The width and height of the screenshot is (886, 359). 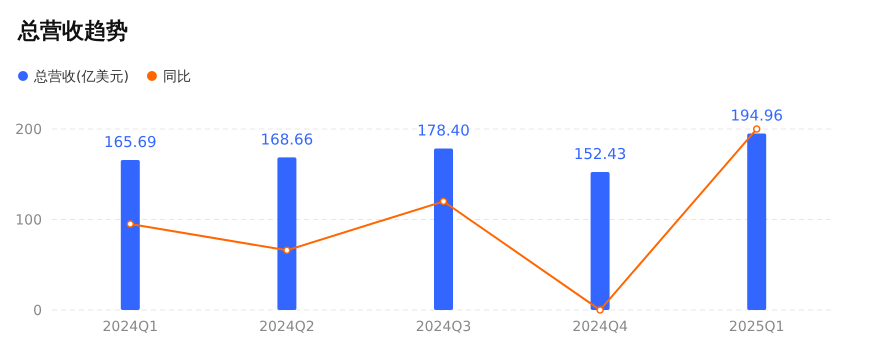 What do you see at coordinates (130, 142) in the screenshot?
I see `data-label: 165.69` at bounding box center [130, 142].